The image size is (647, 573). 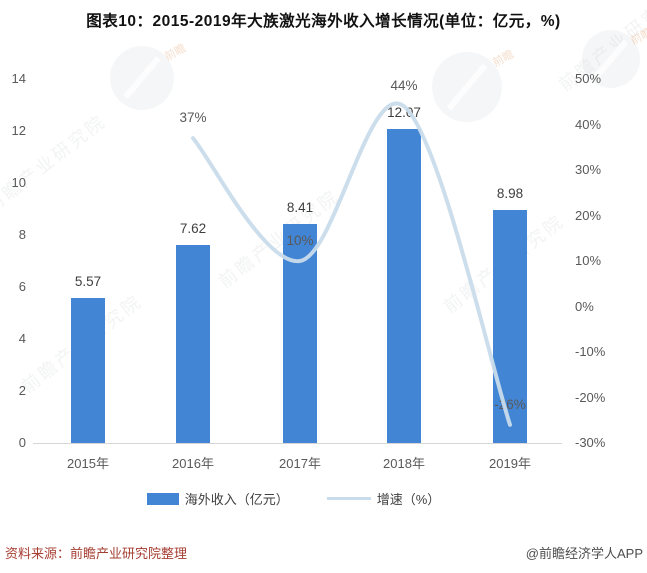 What do you see at coordinates (22, 286) in the screenshot?
I see `left-axis-tick: 6` at bounding box center [22, 286].